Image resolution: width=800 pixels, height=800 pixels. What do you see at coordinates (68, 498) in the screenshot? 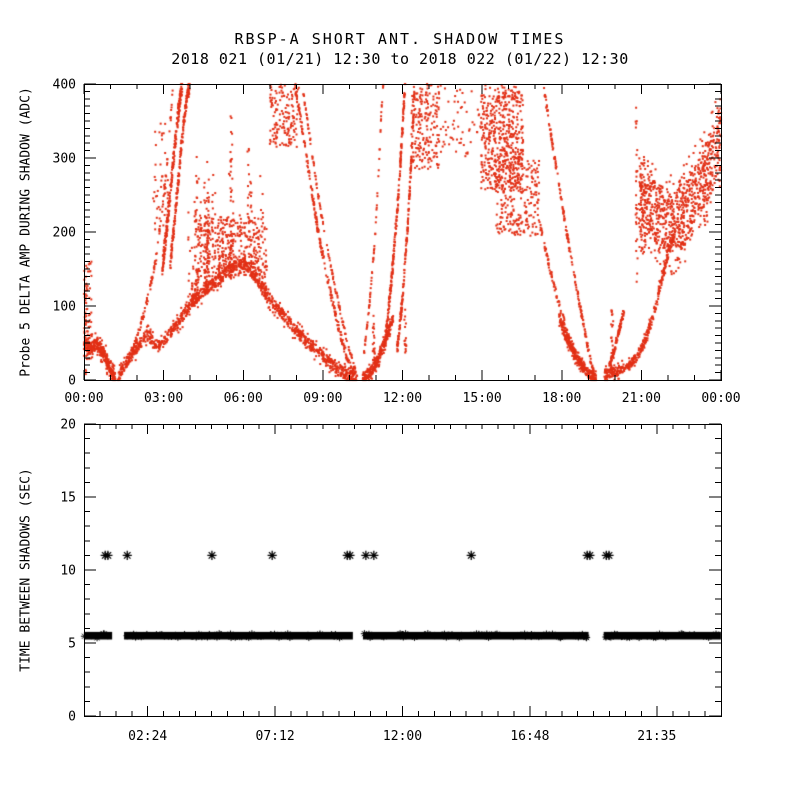
I see `tick-label: 15` at bounding box center [68, 498].